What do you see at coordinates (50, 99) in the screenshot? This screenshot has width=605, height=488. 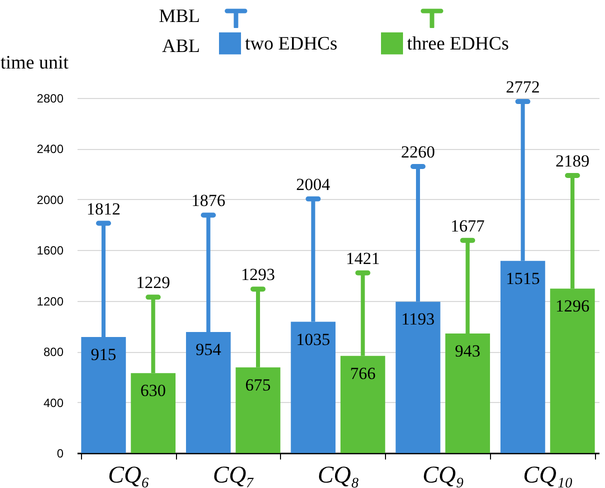 I see `y-tick-label: 2800` at bounding box center [50, 99].